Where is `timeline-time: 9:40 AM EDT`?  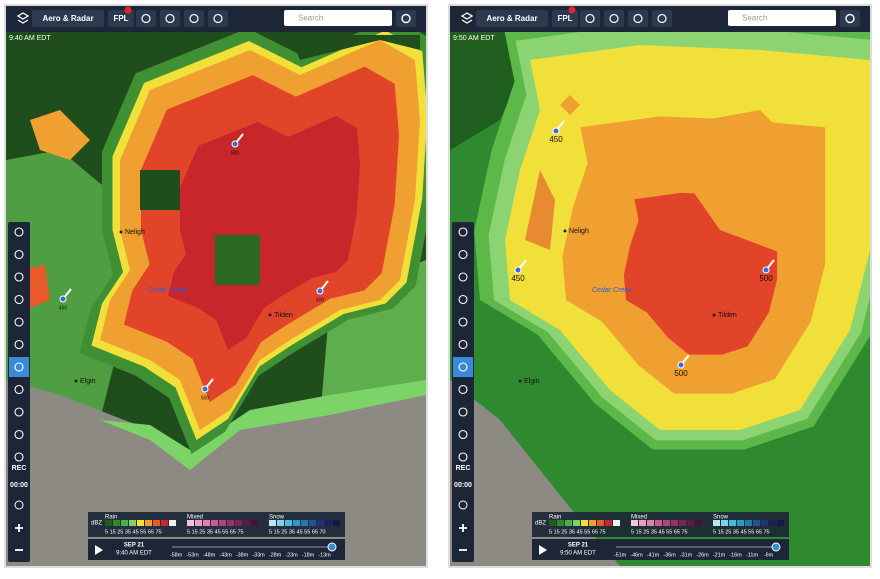 timeline-time: 9:40 AM EDT is located at coordinates (134, 554).